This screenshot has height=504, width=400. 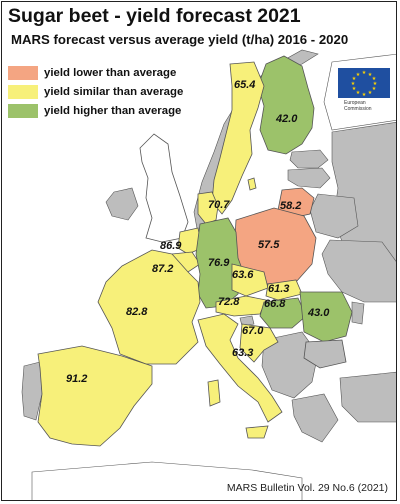 I want to click on country-sardinia, so click(x=214, y=393).